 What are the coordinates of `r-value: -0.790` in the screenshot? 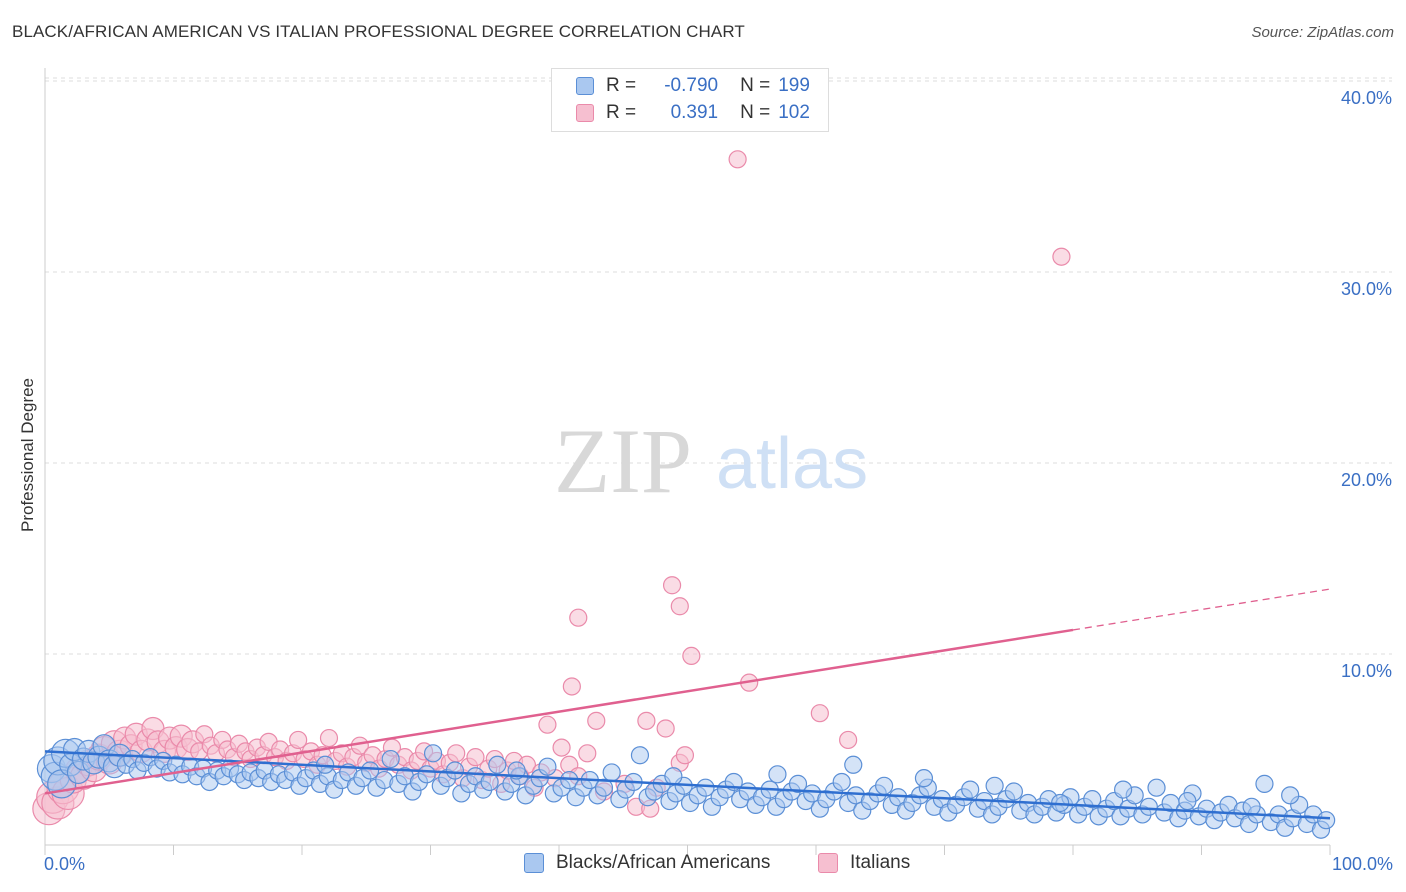 It's located at (691, 85).